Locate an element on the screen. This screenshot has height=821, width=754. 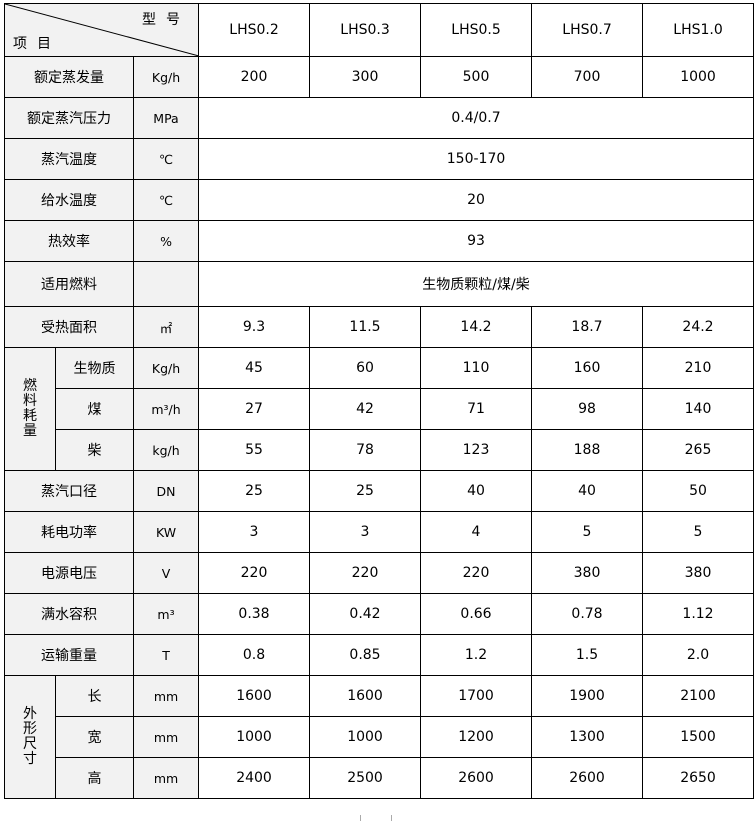
group-label-cell: 外形尺寸 is located at coordinates (30, 737).